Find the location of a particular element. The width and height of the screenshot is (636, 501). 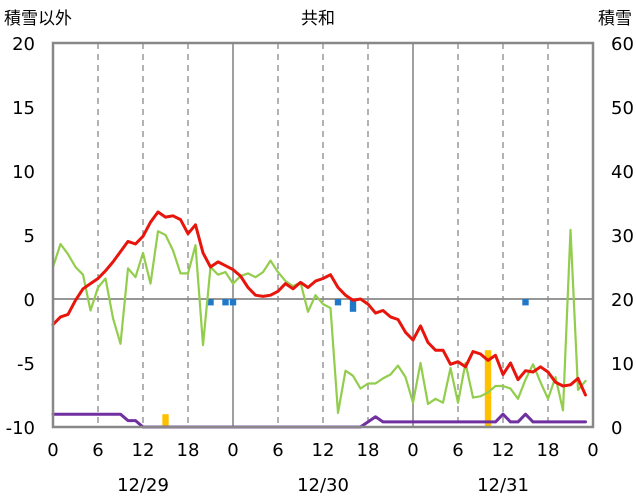

right-tick-label: 40 is located at coordinates (622, 172).